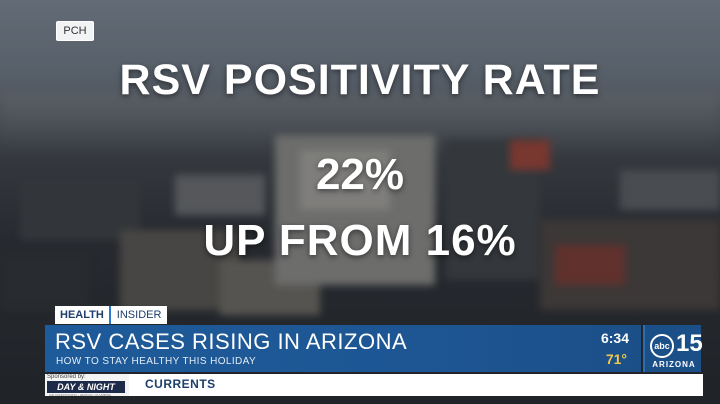 This screenshot has width=720, height=404. Describe the element at coordinates (231, 341) in the screenshot. I see `story-title: RSV CASES RISING IN ARIZONA` at that location.